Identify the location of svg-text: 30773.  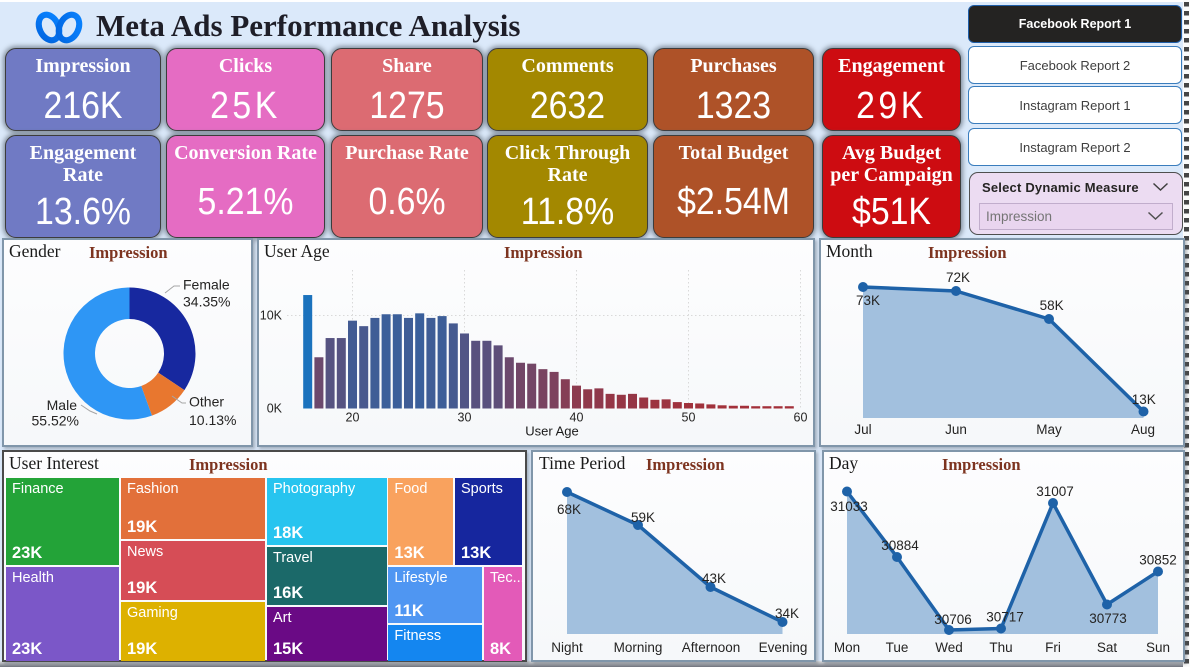
(1108, 618).